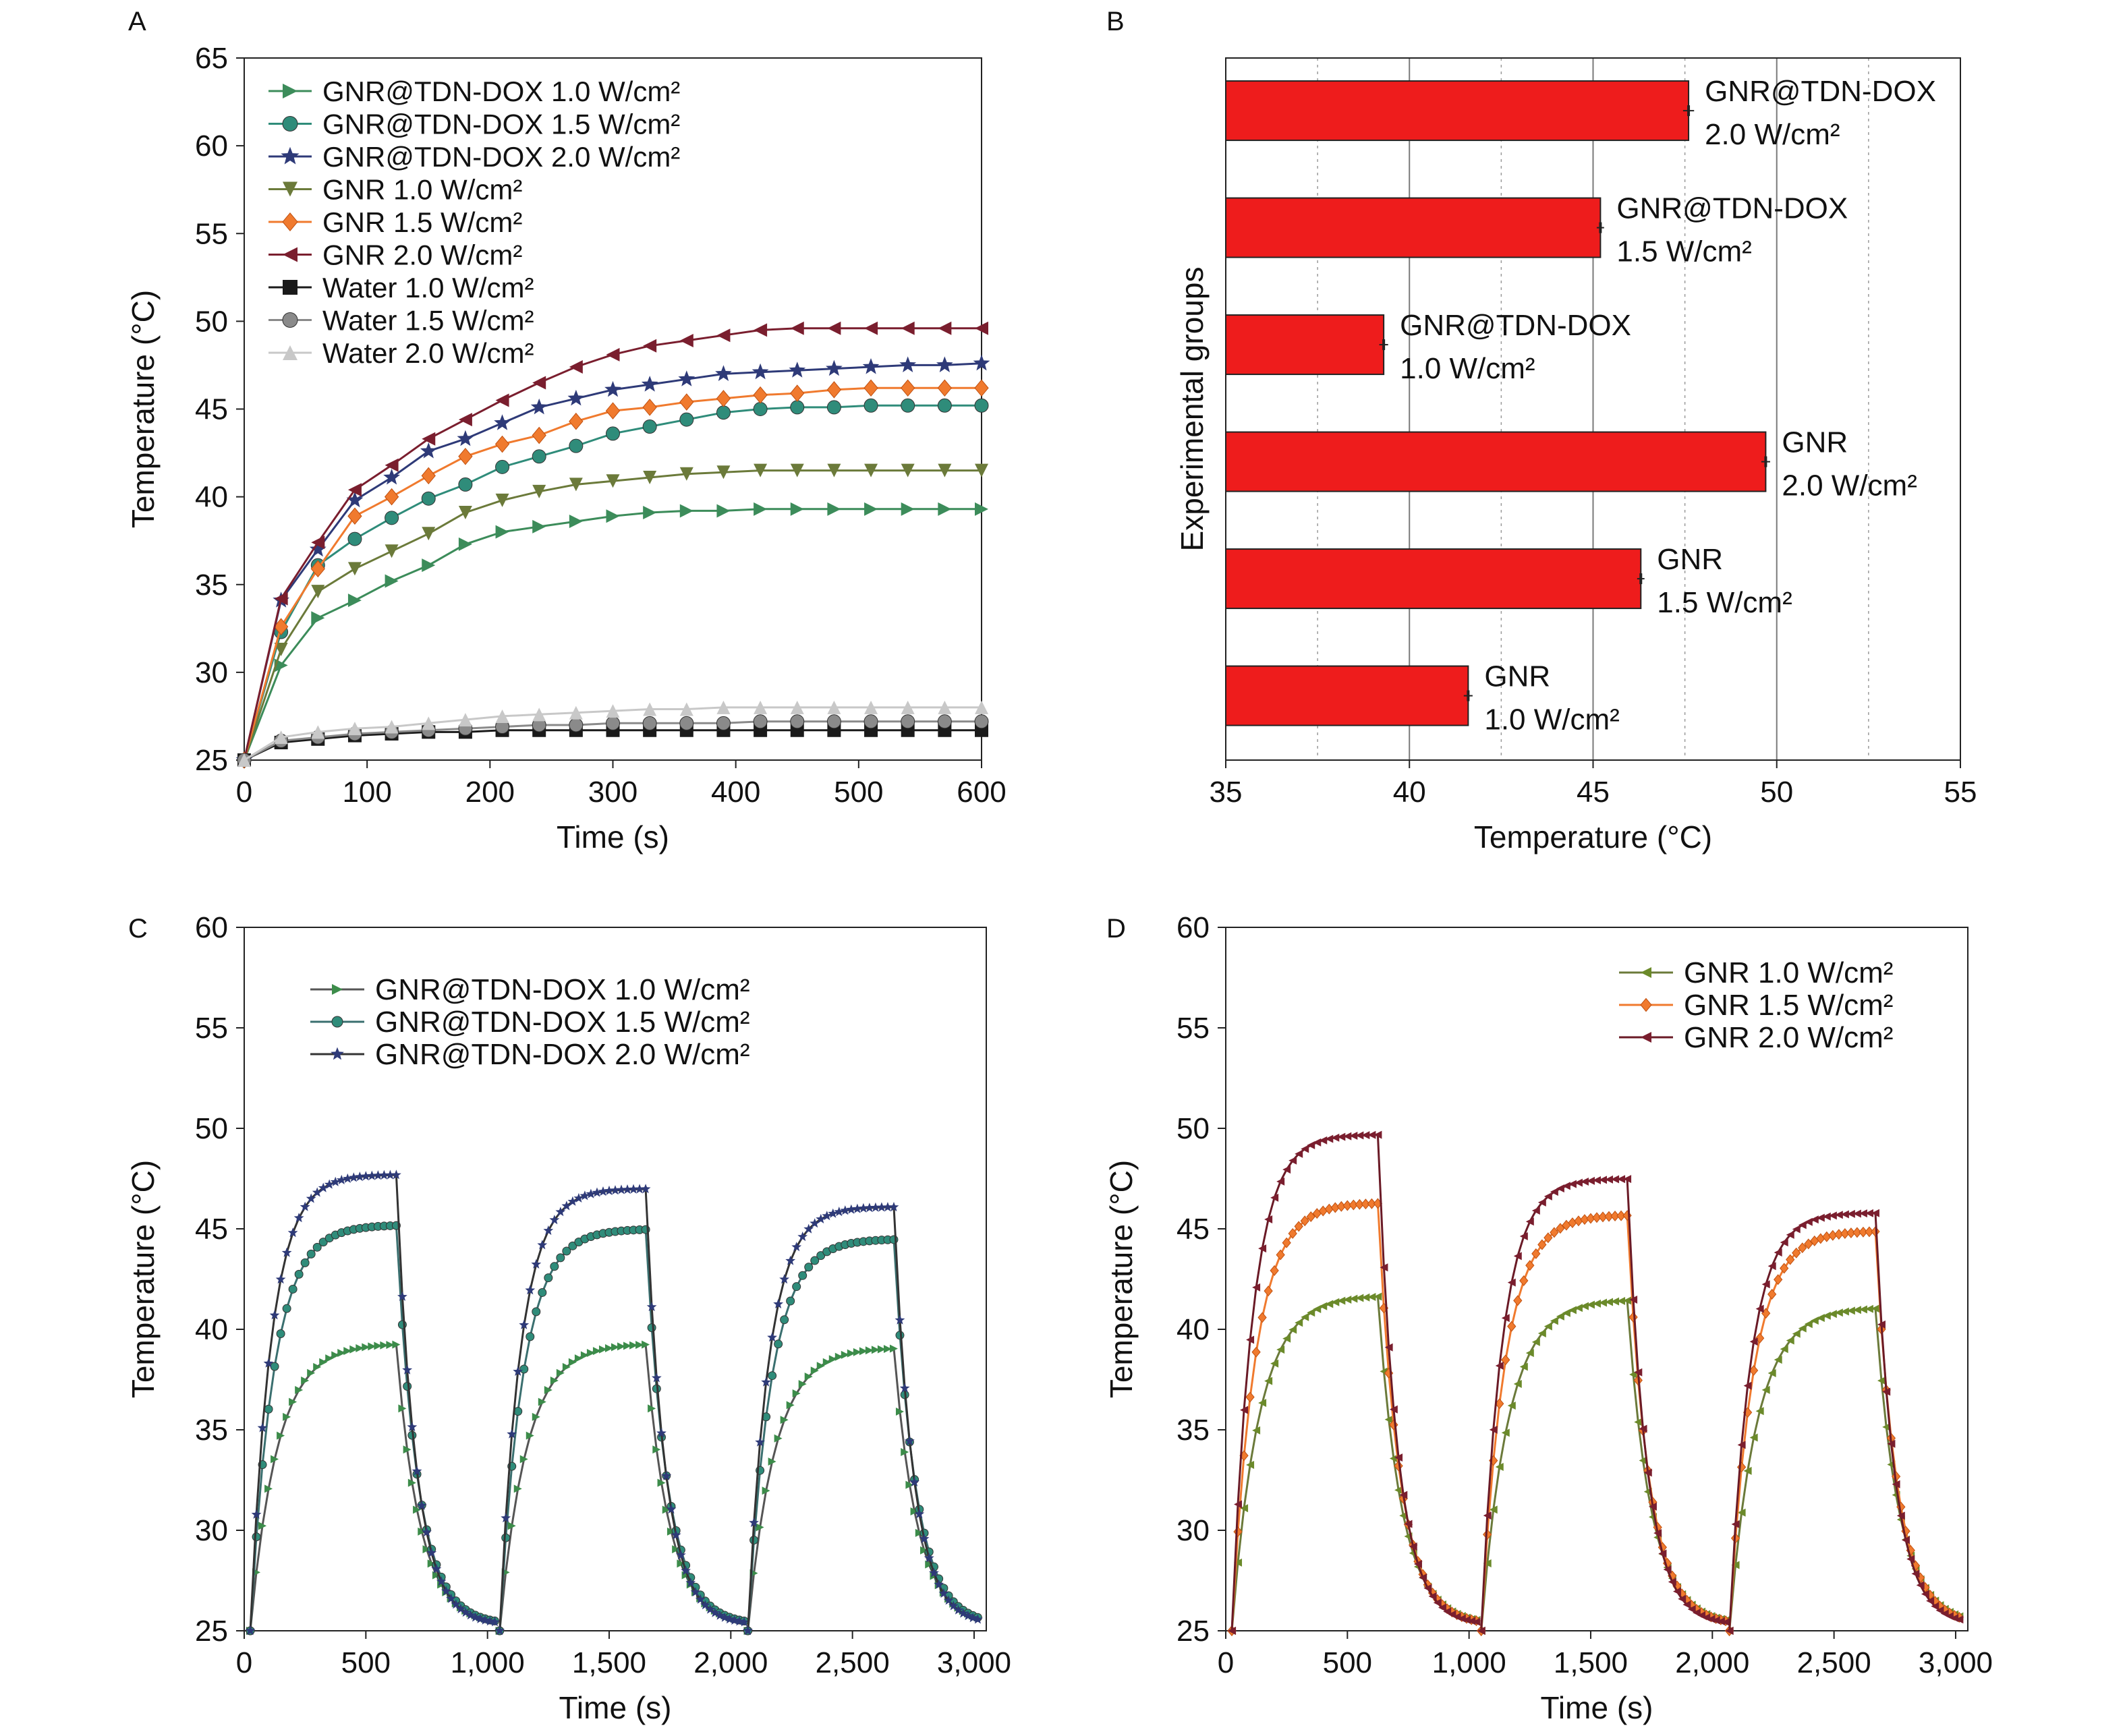  What do you see at coordinates (290, 320) in the screenshot?
I see `legend-marker` at bounding box center [290, 320].